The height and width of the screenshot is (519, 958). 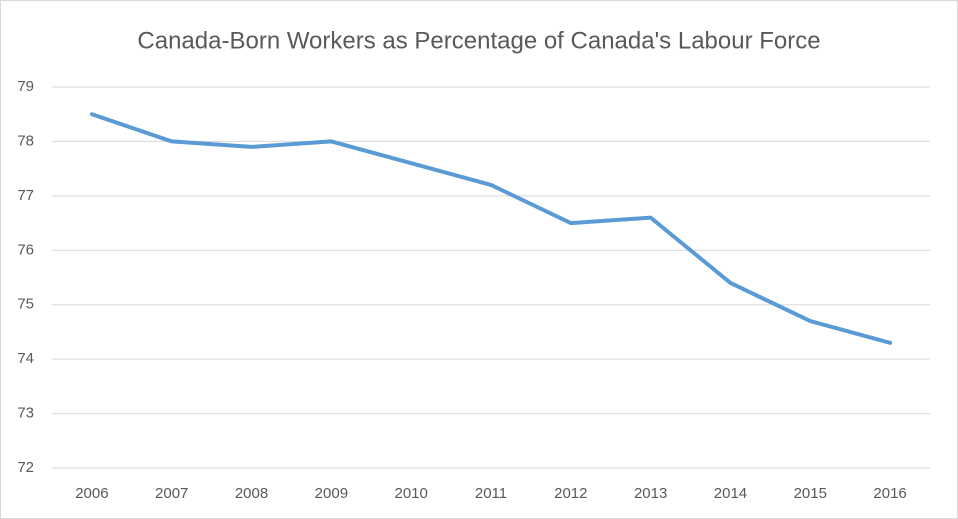 What do you see at coordinates (889, 493) in the screenshot?
I see `x-tick-label: 2016` at bounding box center [889, 493].